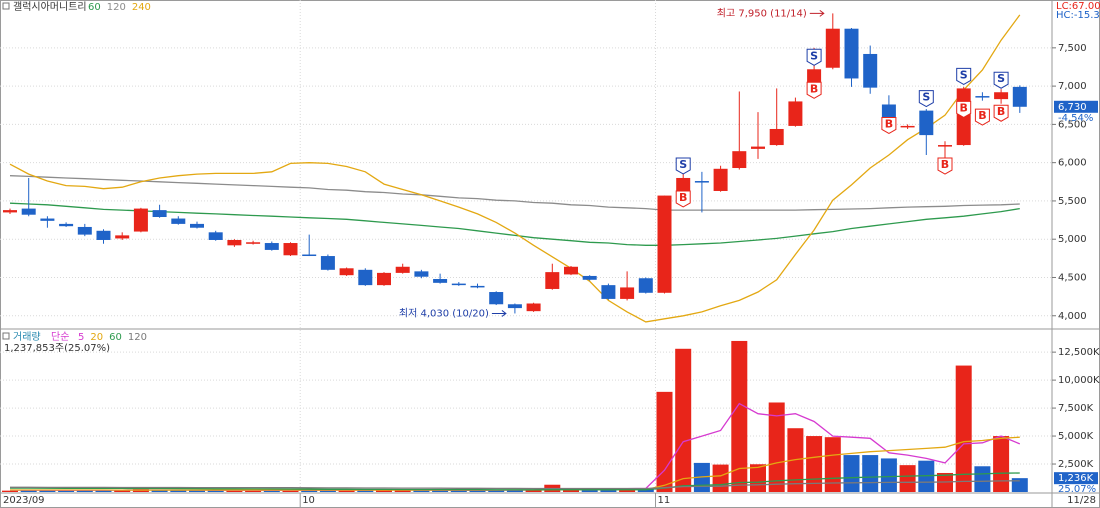 This screenshot has height=508, width=1100. Describe the element at coordinates (499, 313) in the screenshot. I see `annotation-arrow` at that location.